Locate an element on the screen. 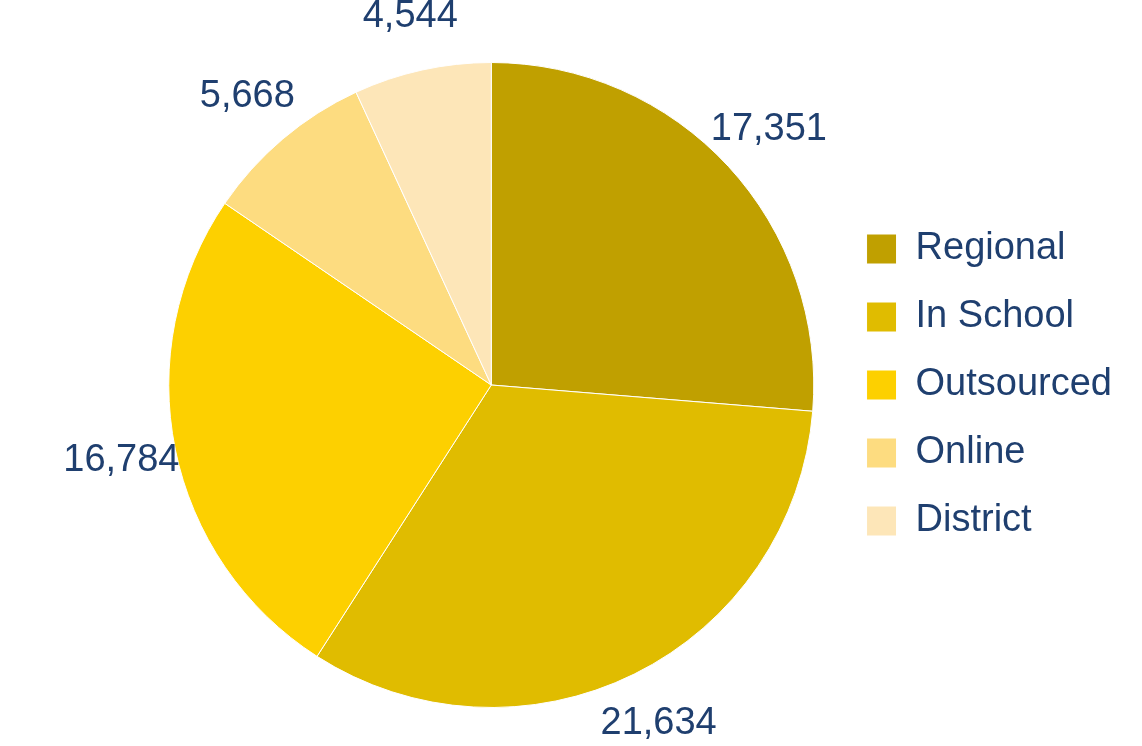 This screenshot has width=1142, height=746. data-label: 5,668 is located at coordinates (247, 94).